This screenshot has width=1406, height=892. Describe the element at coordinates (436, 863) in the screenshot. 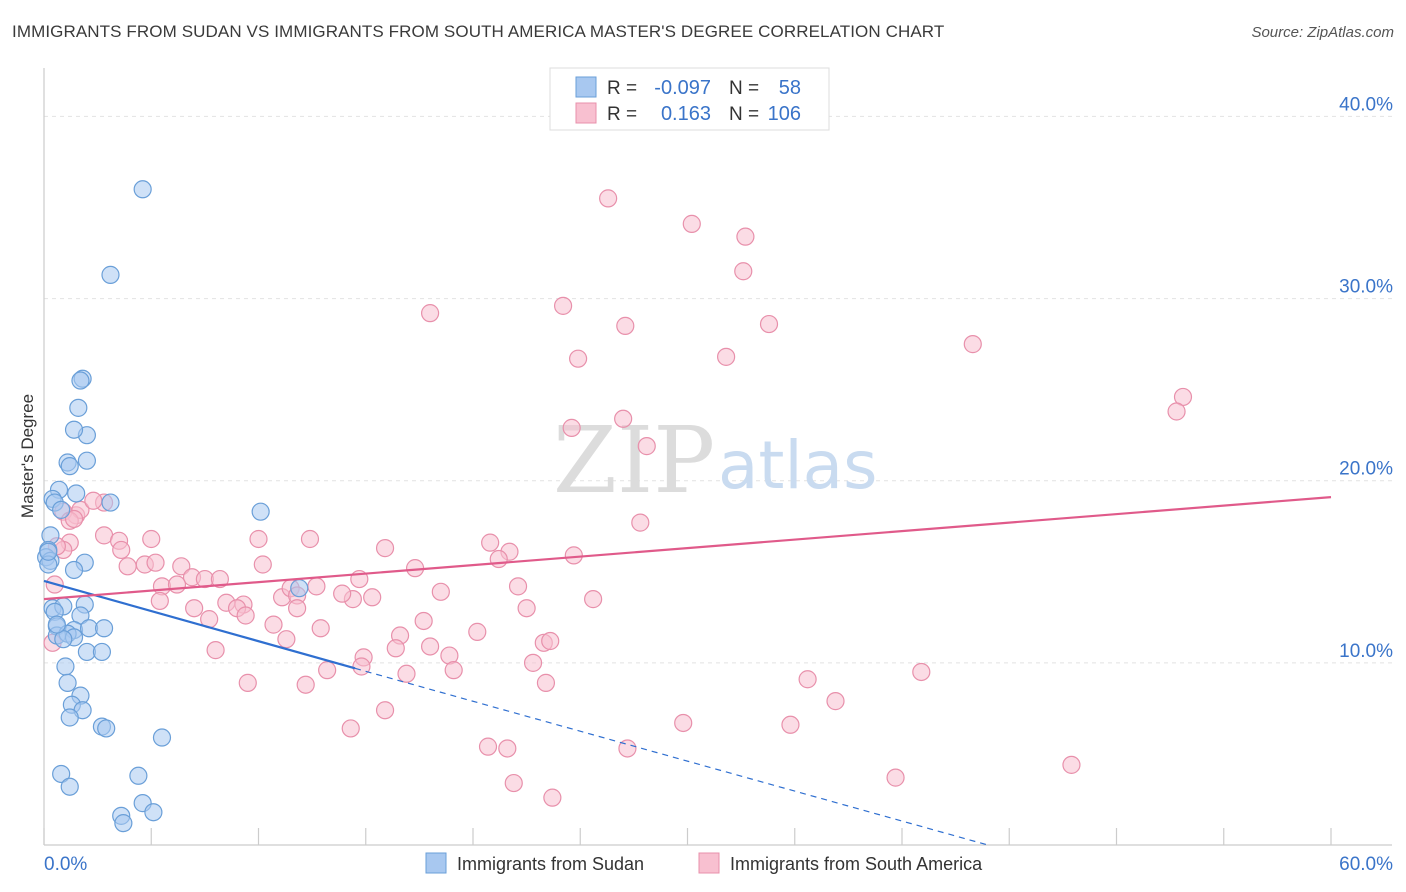

I see `legend-sudan-swatch` at that location.